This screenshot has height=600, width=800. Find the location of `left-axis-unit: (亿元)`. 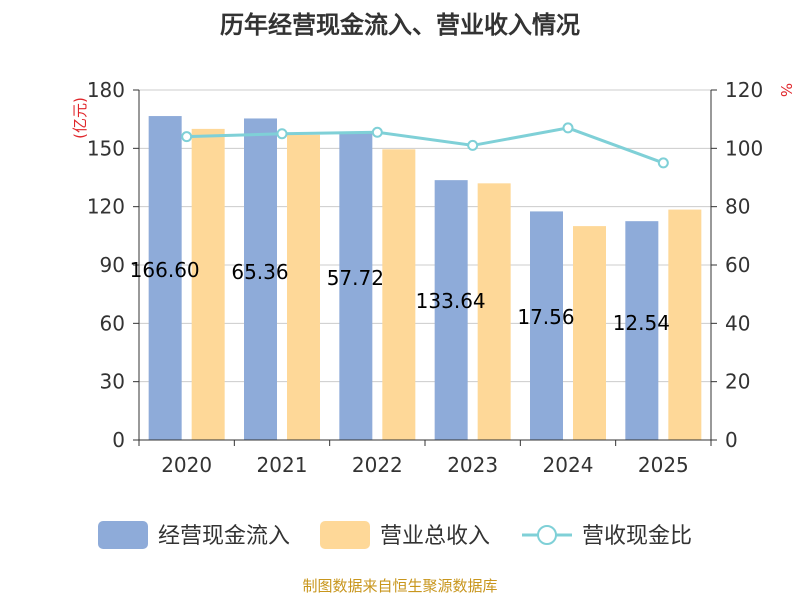

left-axis-unit: (亿元) is located at coordinates (80, 118).